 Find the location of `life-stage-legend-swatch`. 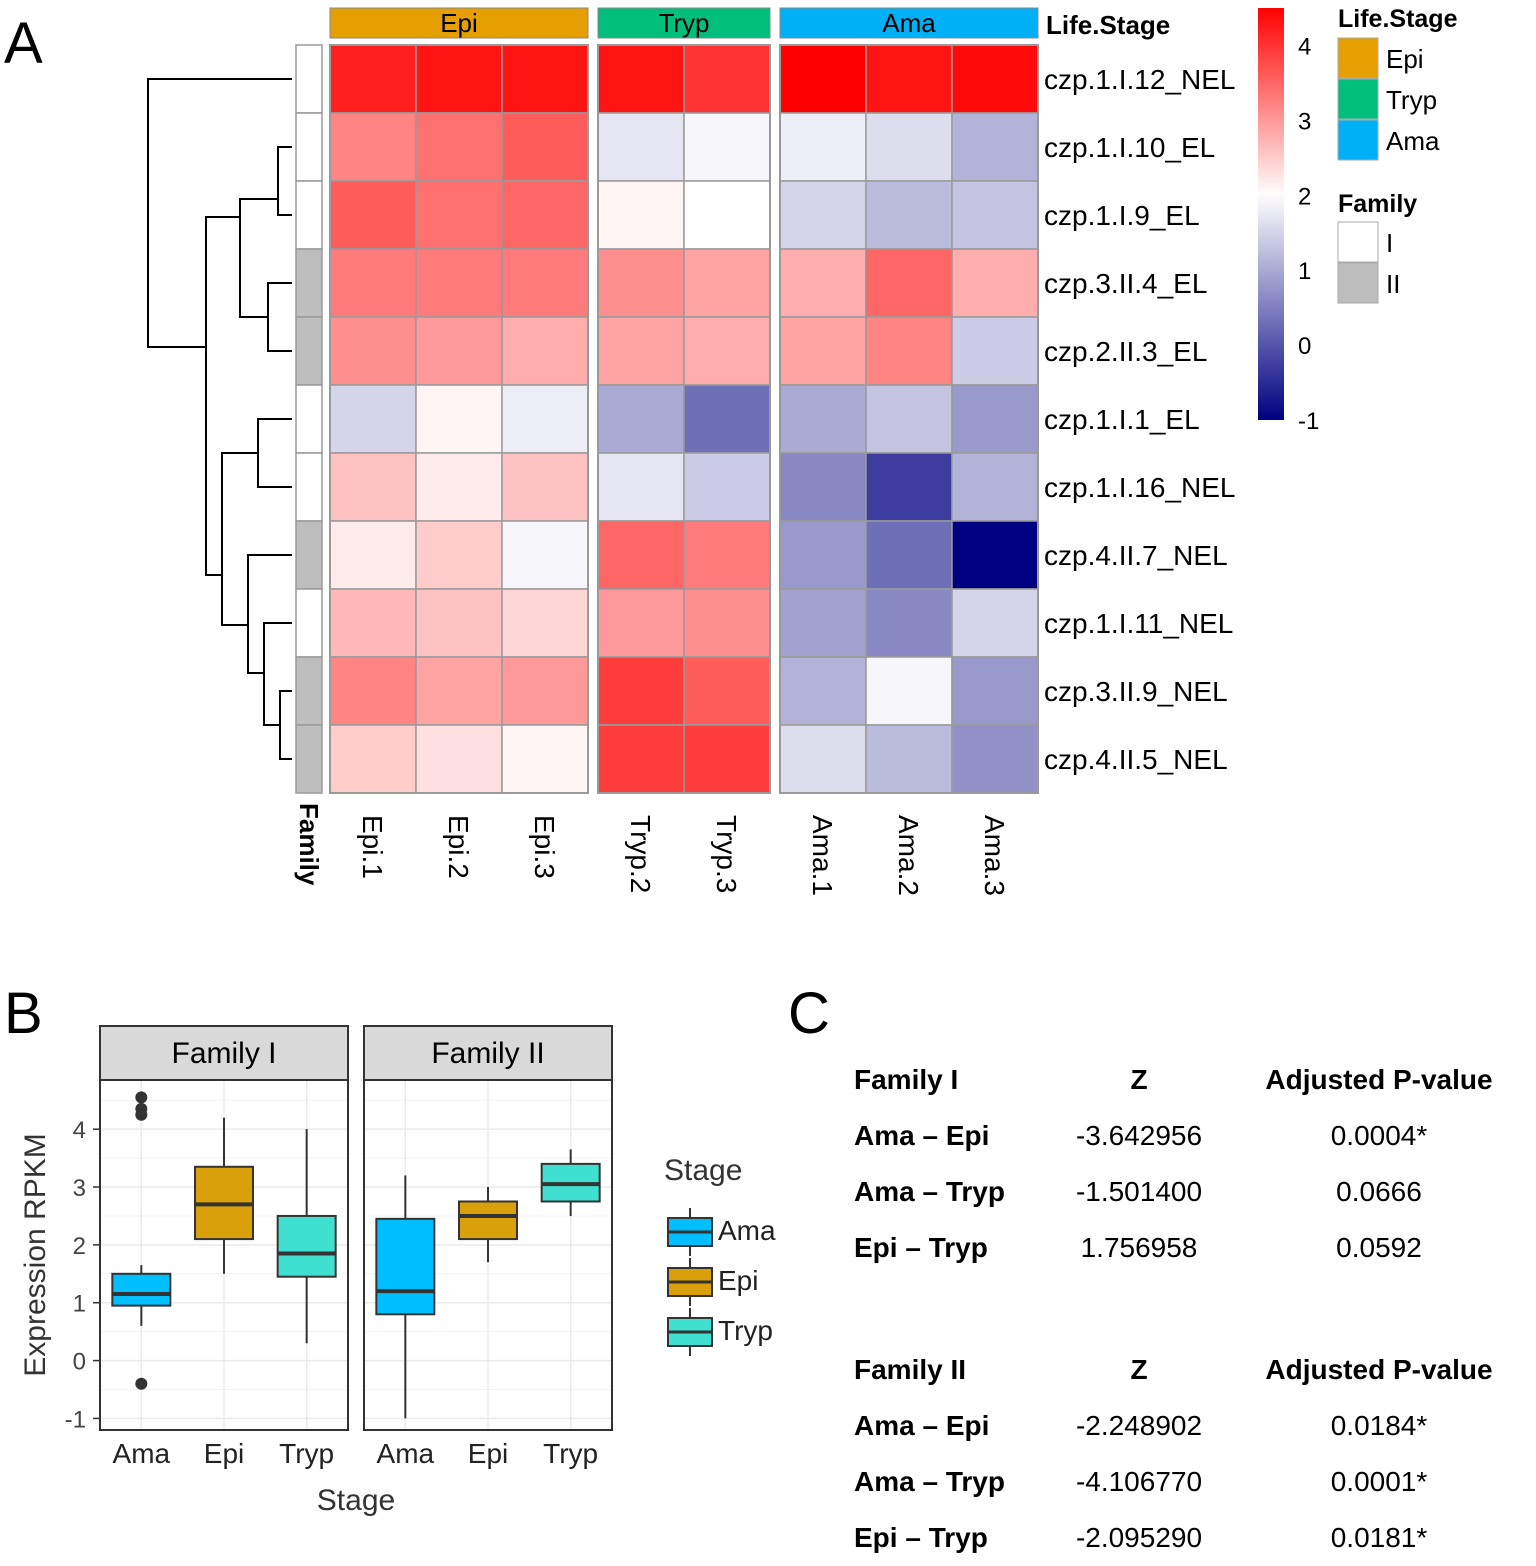

life-stage-legend-swatch is located at coordinates (1358, 140).